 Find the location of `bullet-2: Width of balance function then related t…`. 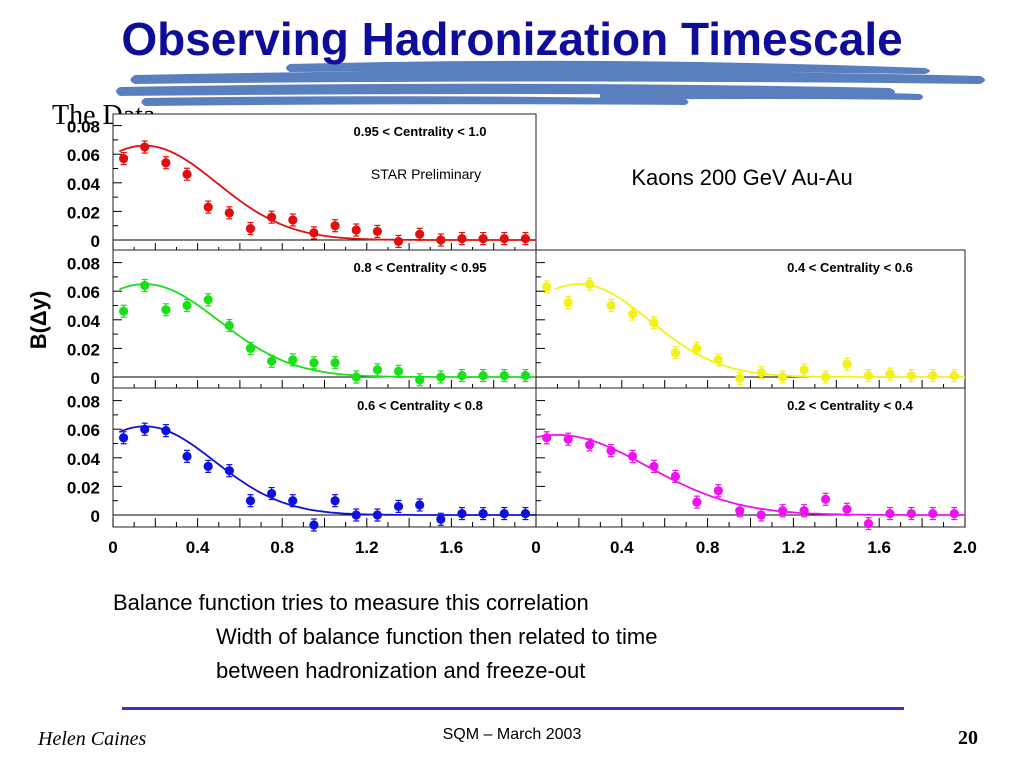

bullet-2: Width of balance function then related t… is located at coordinates (437, 636).